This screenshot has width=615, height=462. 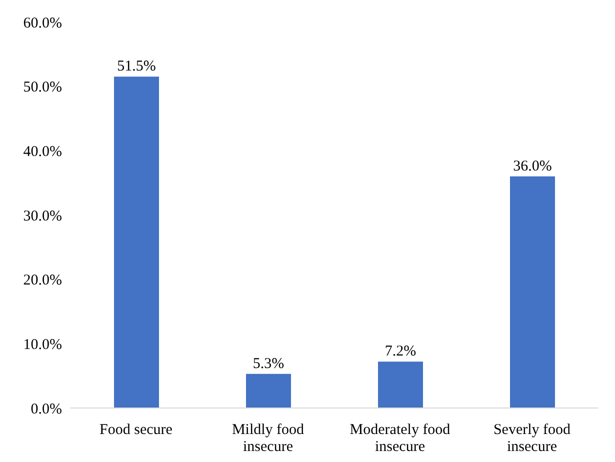 I want to click on y-tick-label: 40.0%, so click(x=42, y=152).